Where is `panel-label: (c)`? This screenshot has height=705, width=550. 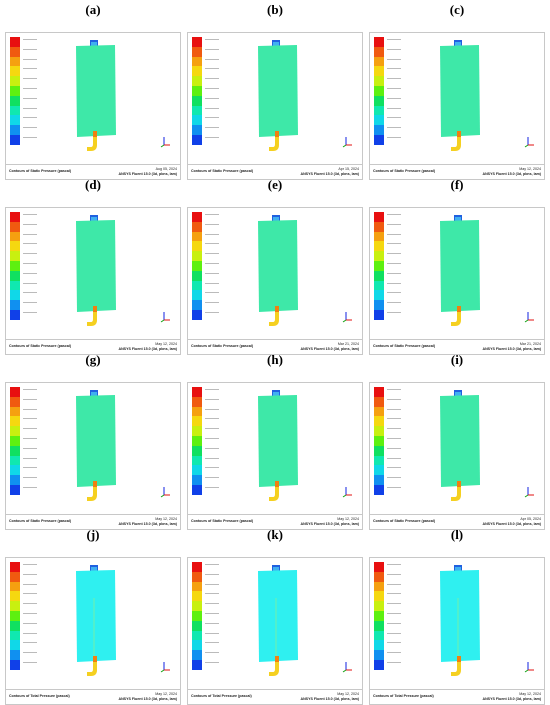
panel-label: (c) is located at coordinates (457, 9).